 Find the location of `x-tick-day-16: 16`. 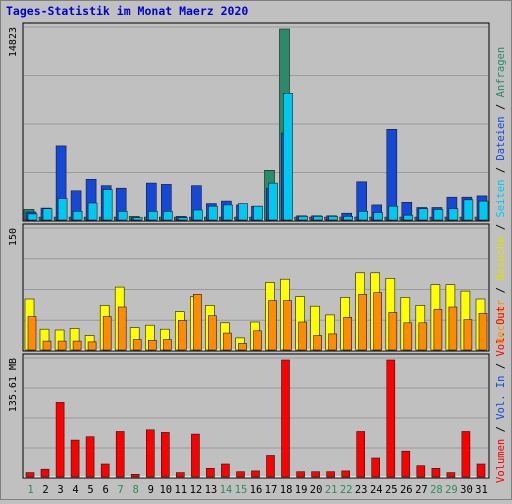

x-tick-day-16: 16 is located at coordinates (256, 490).